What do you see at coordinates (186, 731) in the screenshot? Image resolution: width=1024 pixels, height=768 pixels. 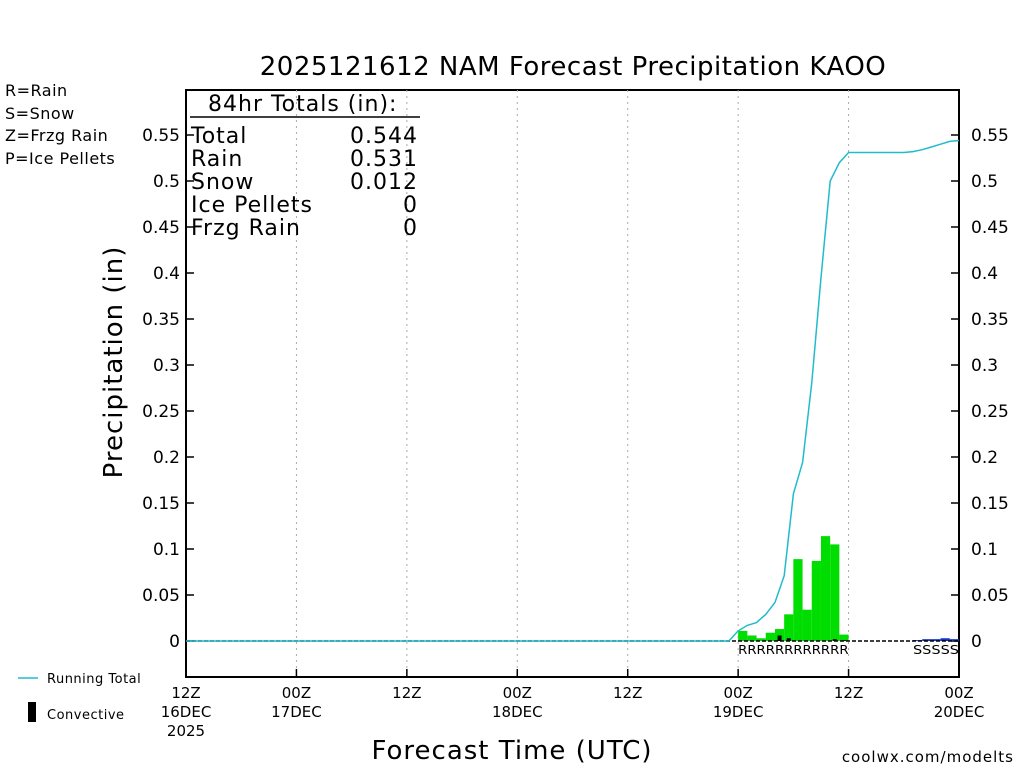 I see `x-tick-label: 2025` at bounding box center [186, 731].